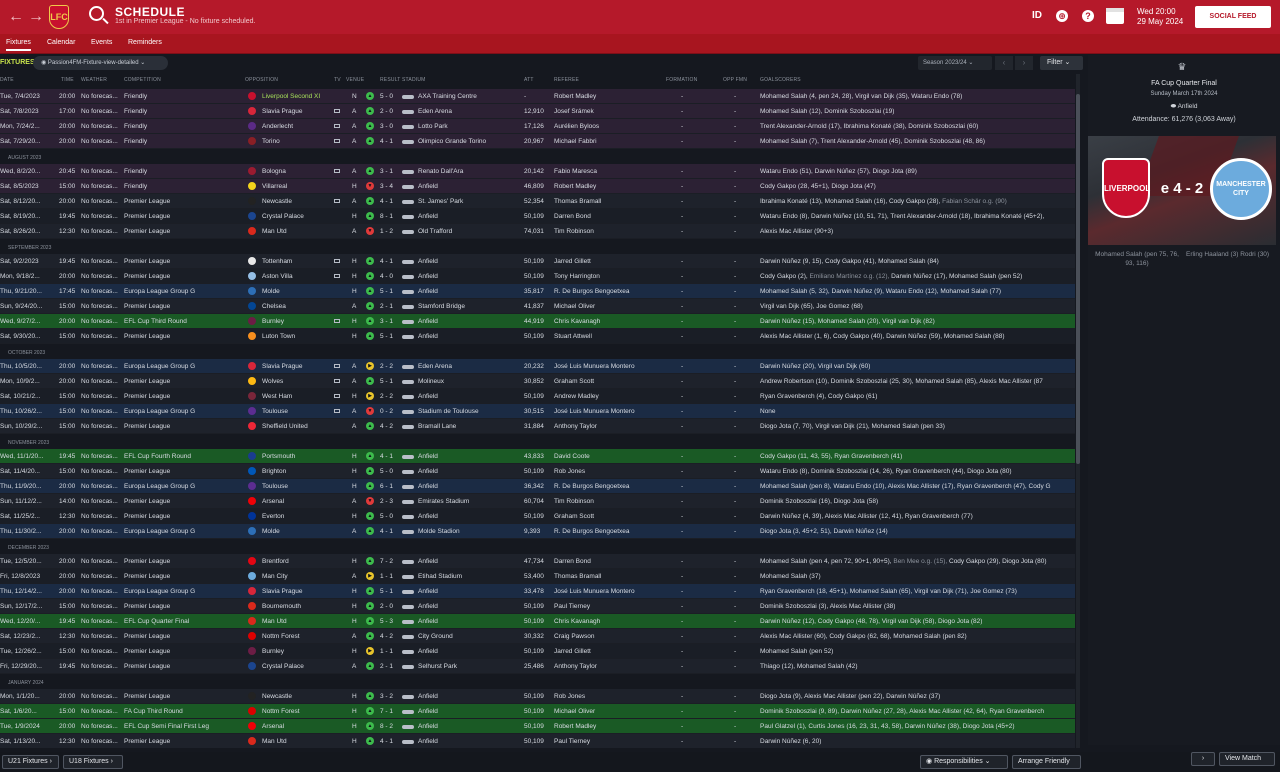 The width and height of the screenshot is (1280, 772). Describe the element at coordinates (387, 621) in the screenshot. I see `fixture-score: 5 - 3` at that location.